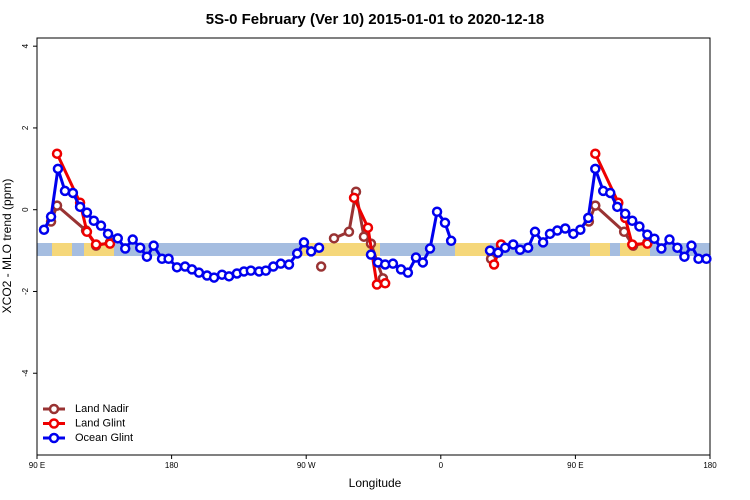 The width and height of the screenshot is (750, 500). Describe the element at coordinates (25, 45) in the screenshot. I see `y-tick-label: 4` at that location.